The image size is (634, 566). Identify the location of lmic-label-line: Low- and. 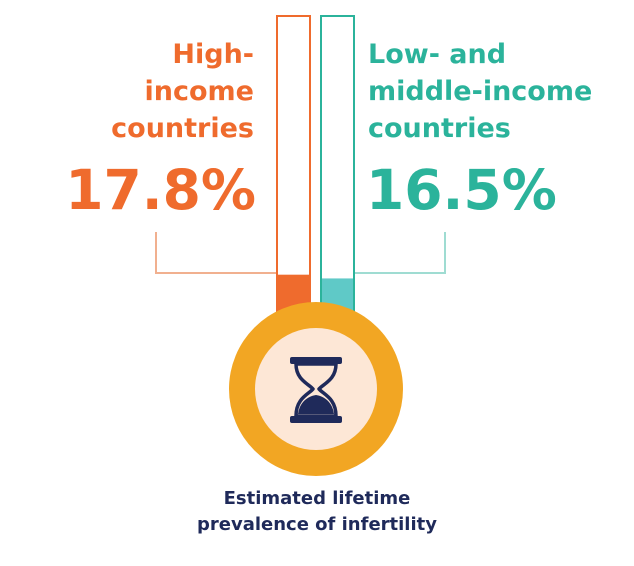
(437, 54).